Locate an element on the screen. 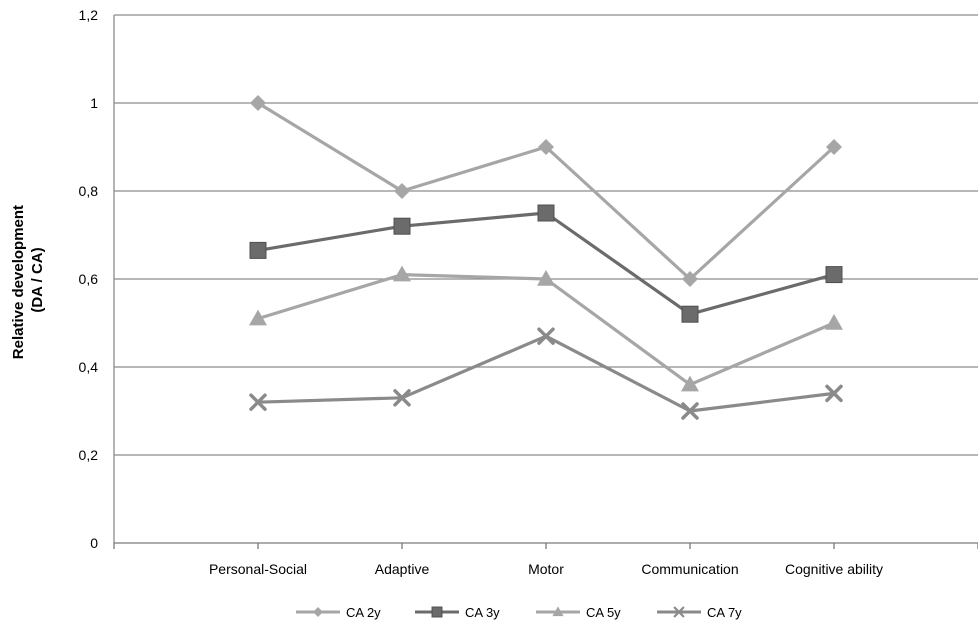 This screenshot has height=626, width=978. y-tick-label: 0,4 is located at coordinates (89, 367).